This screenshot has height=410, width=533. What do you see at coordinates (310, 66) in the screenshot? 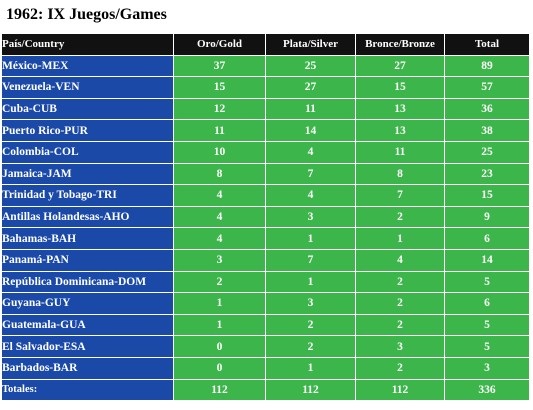
I see `silver-cell: 25` at bounding box center [310, 66].